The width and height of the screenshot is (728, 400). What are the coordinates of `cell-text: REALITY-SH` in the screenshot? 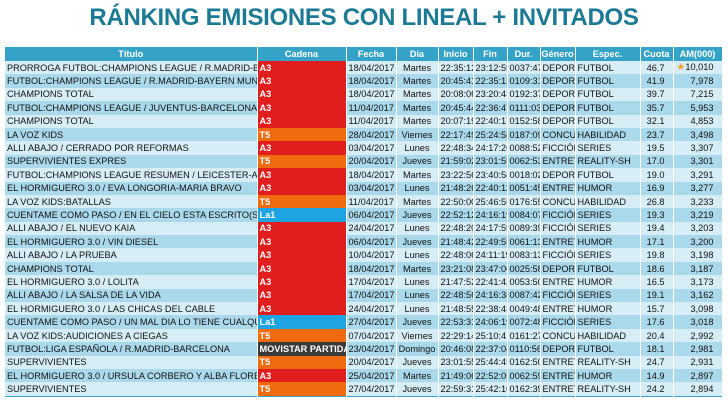 It's located at (604, 362).